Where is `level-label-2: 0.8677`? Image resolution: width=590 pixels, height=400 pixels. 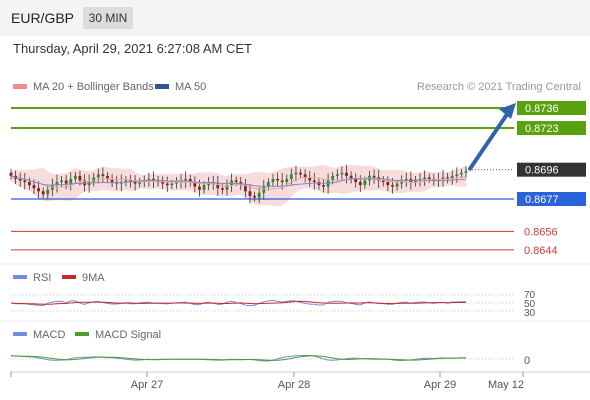 level-label-2: 0.8677 is located at coordinates (542, 200).